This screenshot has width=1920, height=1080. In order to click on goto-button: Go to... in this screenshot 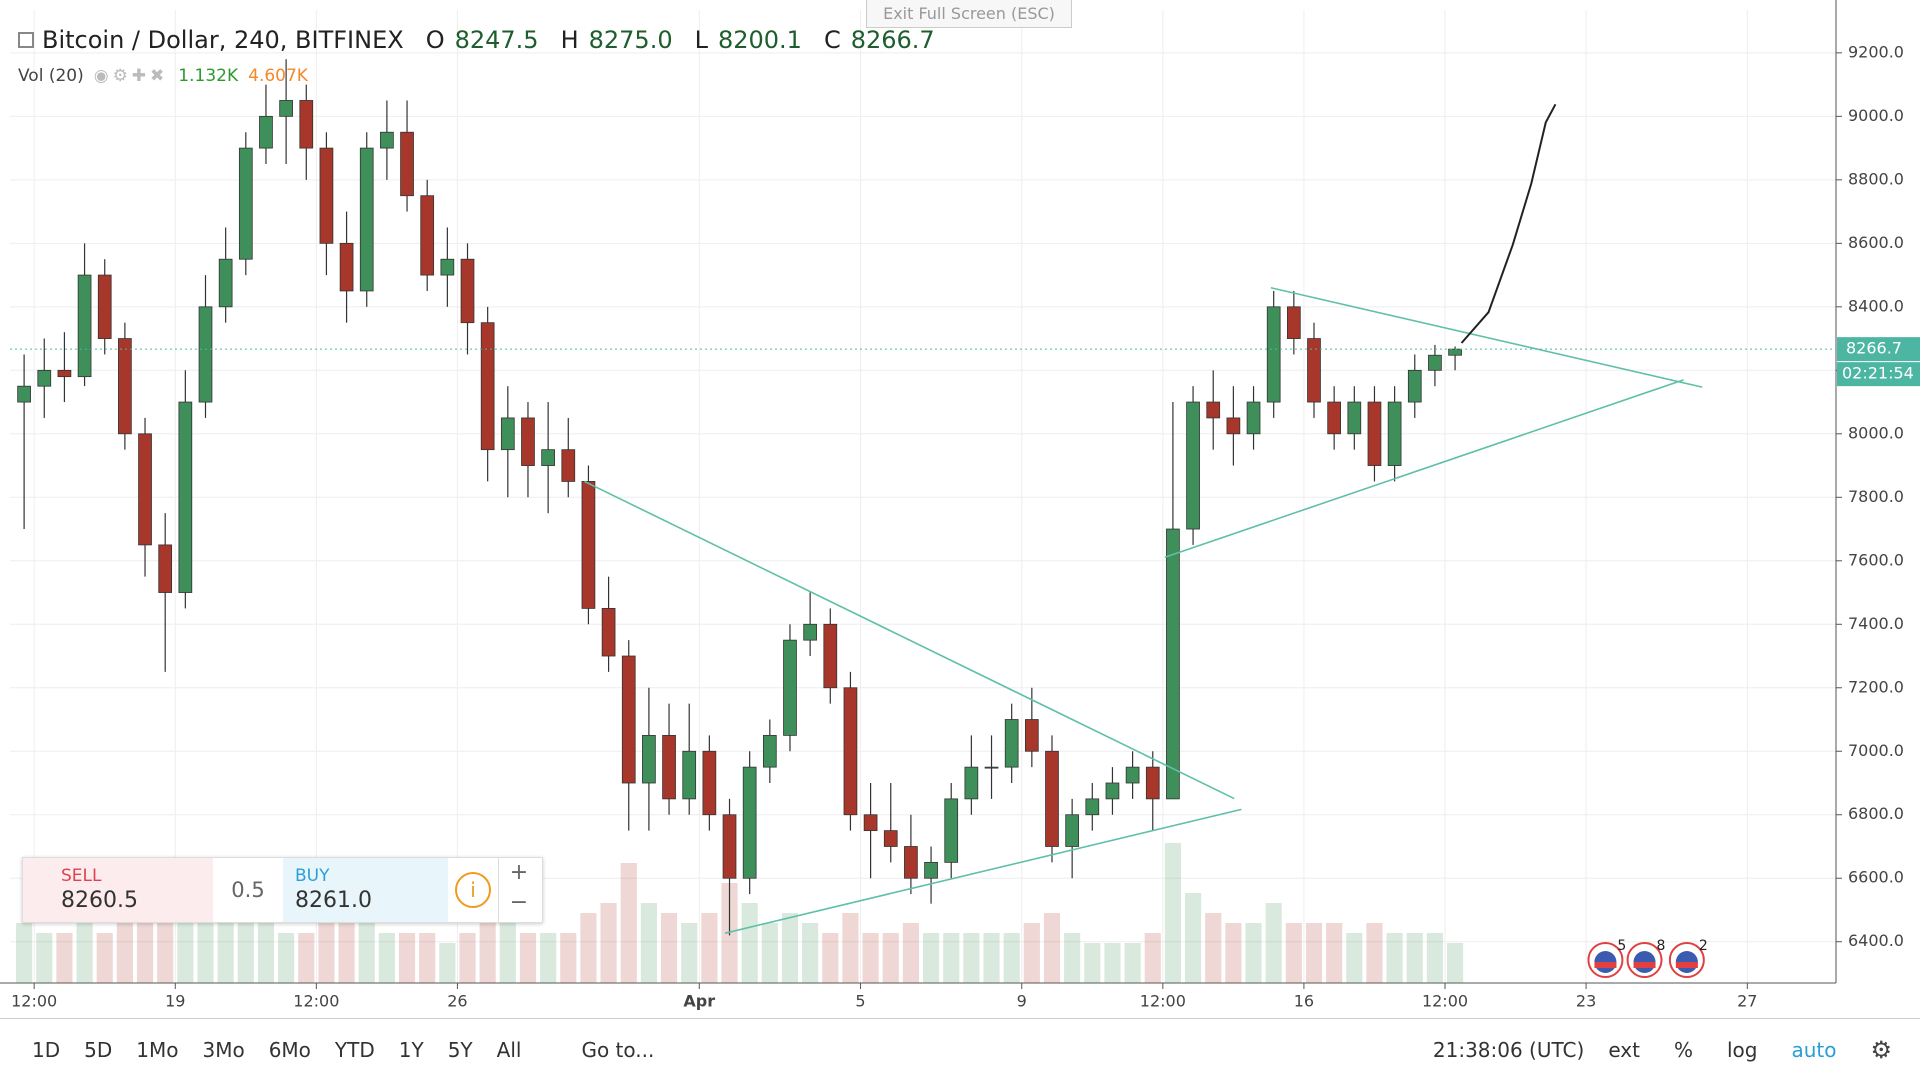, I will do `click(618, 1049)`.